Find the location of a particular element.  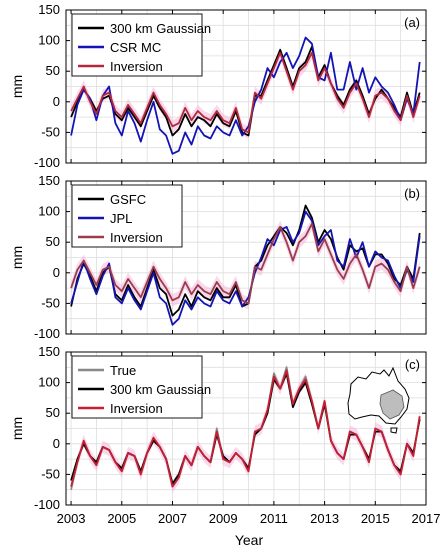

legend: GSFC JPL Inversion is located at coordinates (127, 216).